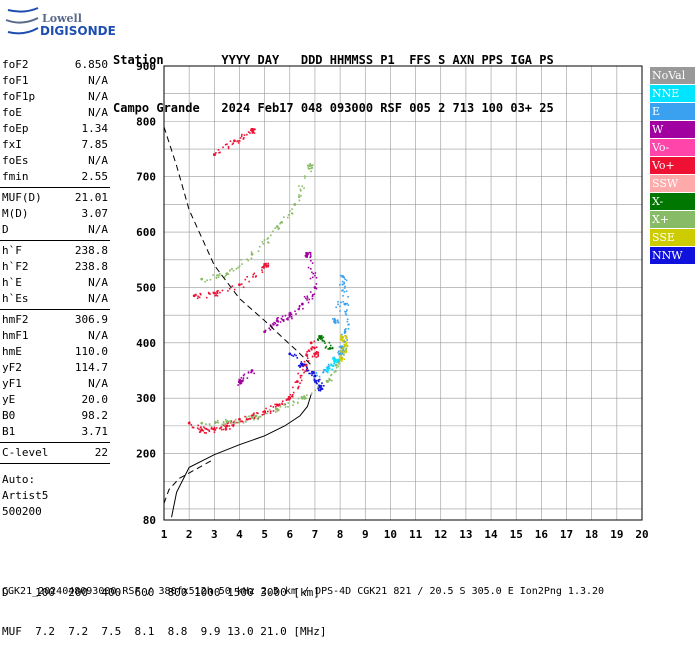 This screenshot has height=651, width=700. Describe the element at coordinates (15, 335) in the screenshot. I see `param-key: hmF1` at that location.